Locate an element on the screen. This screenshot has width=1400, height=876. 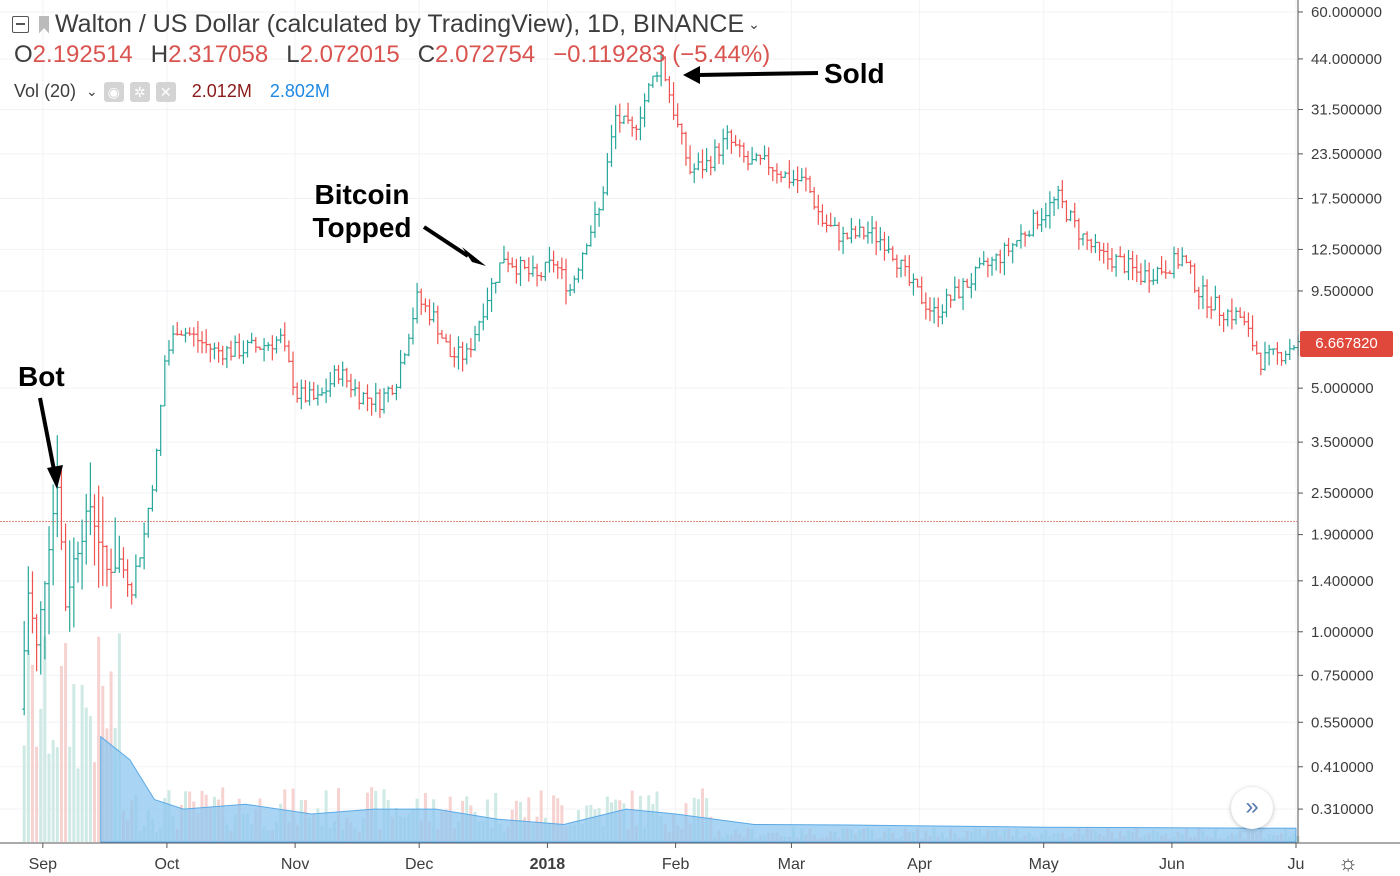
time-tick-label: Apr is located at coordinates (920, 864).